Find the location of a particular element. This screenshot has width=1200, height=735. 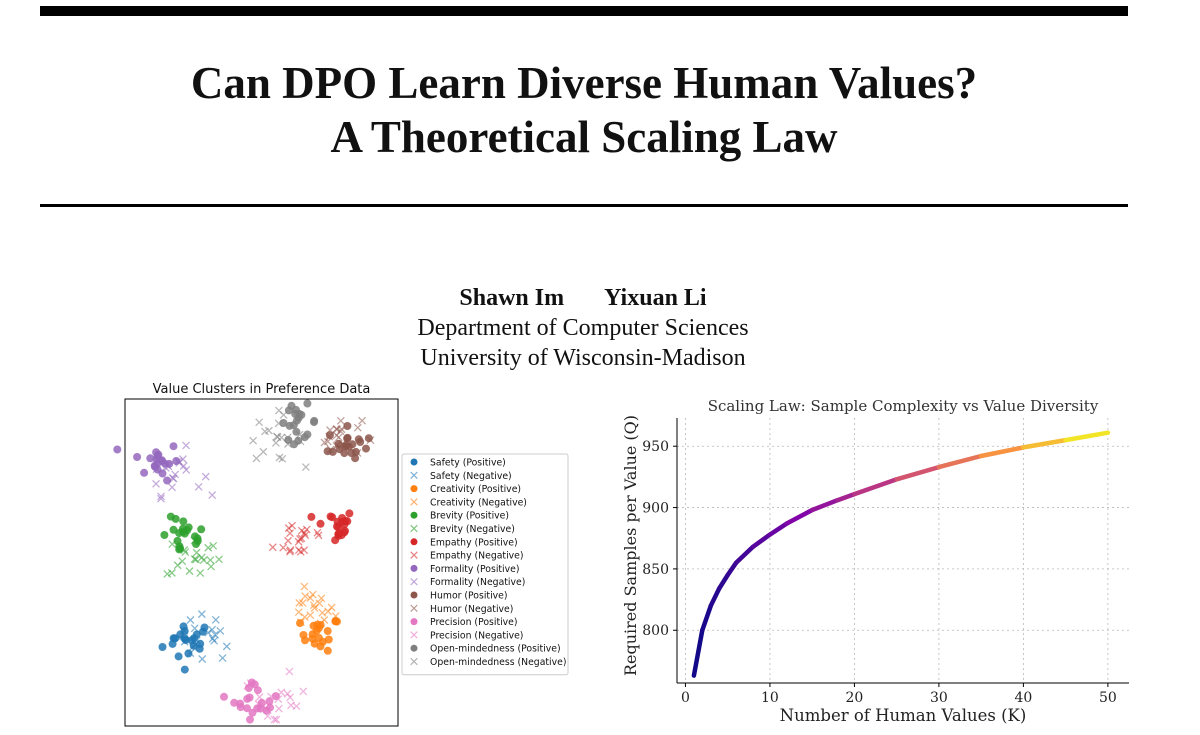

x-axis-label: Number of Human Values (K) is located at coordinates (903, 715).